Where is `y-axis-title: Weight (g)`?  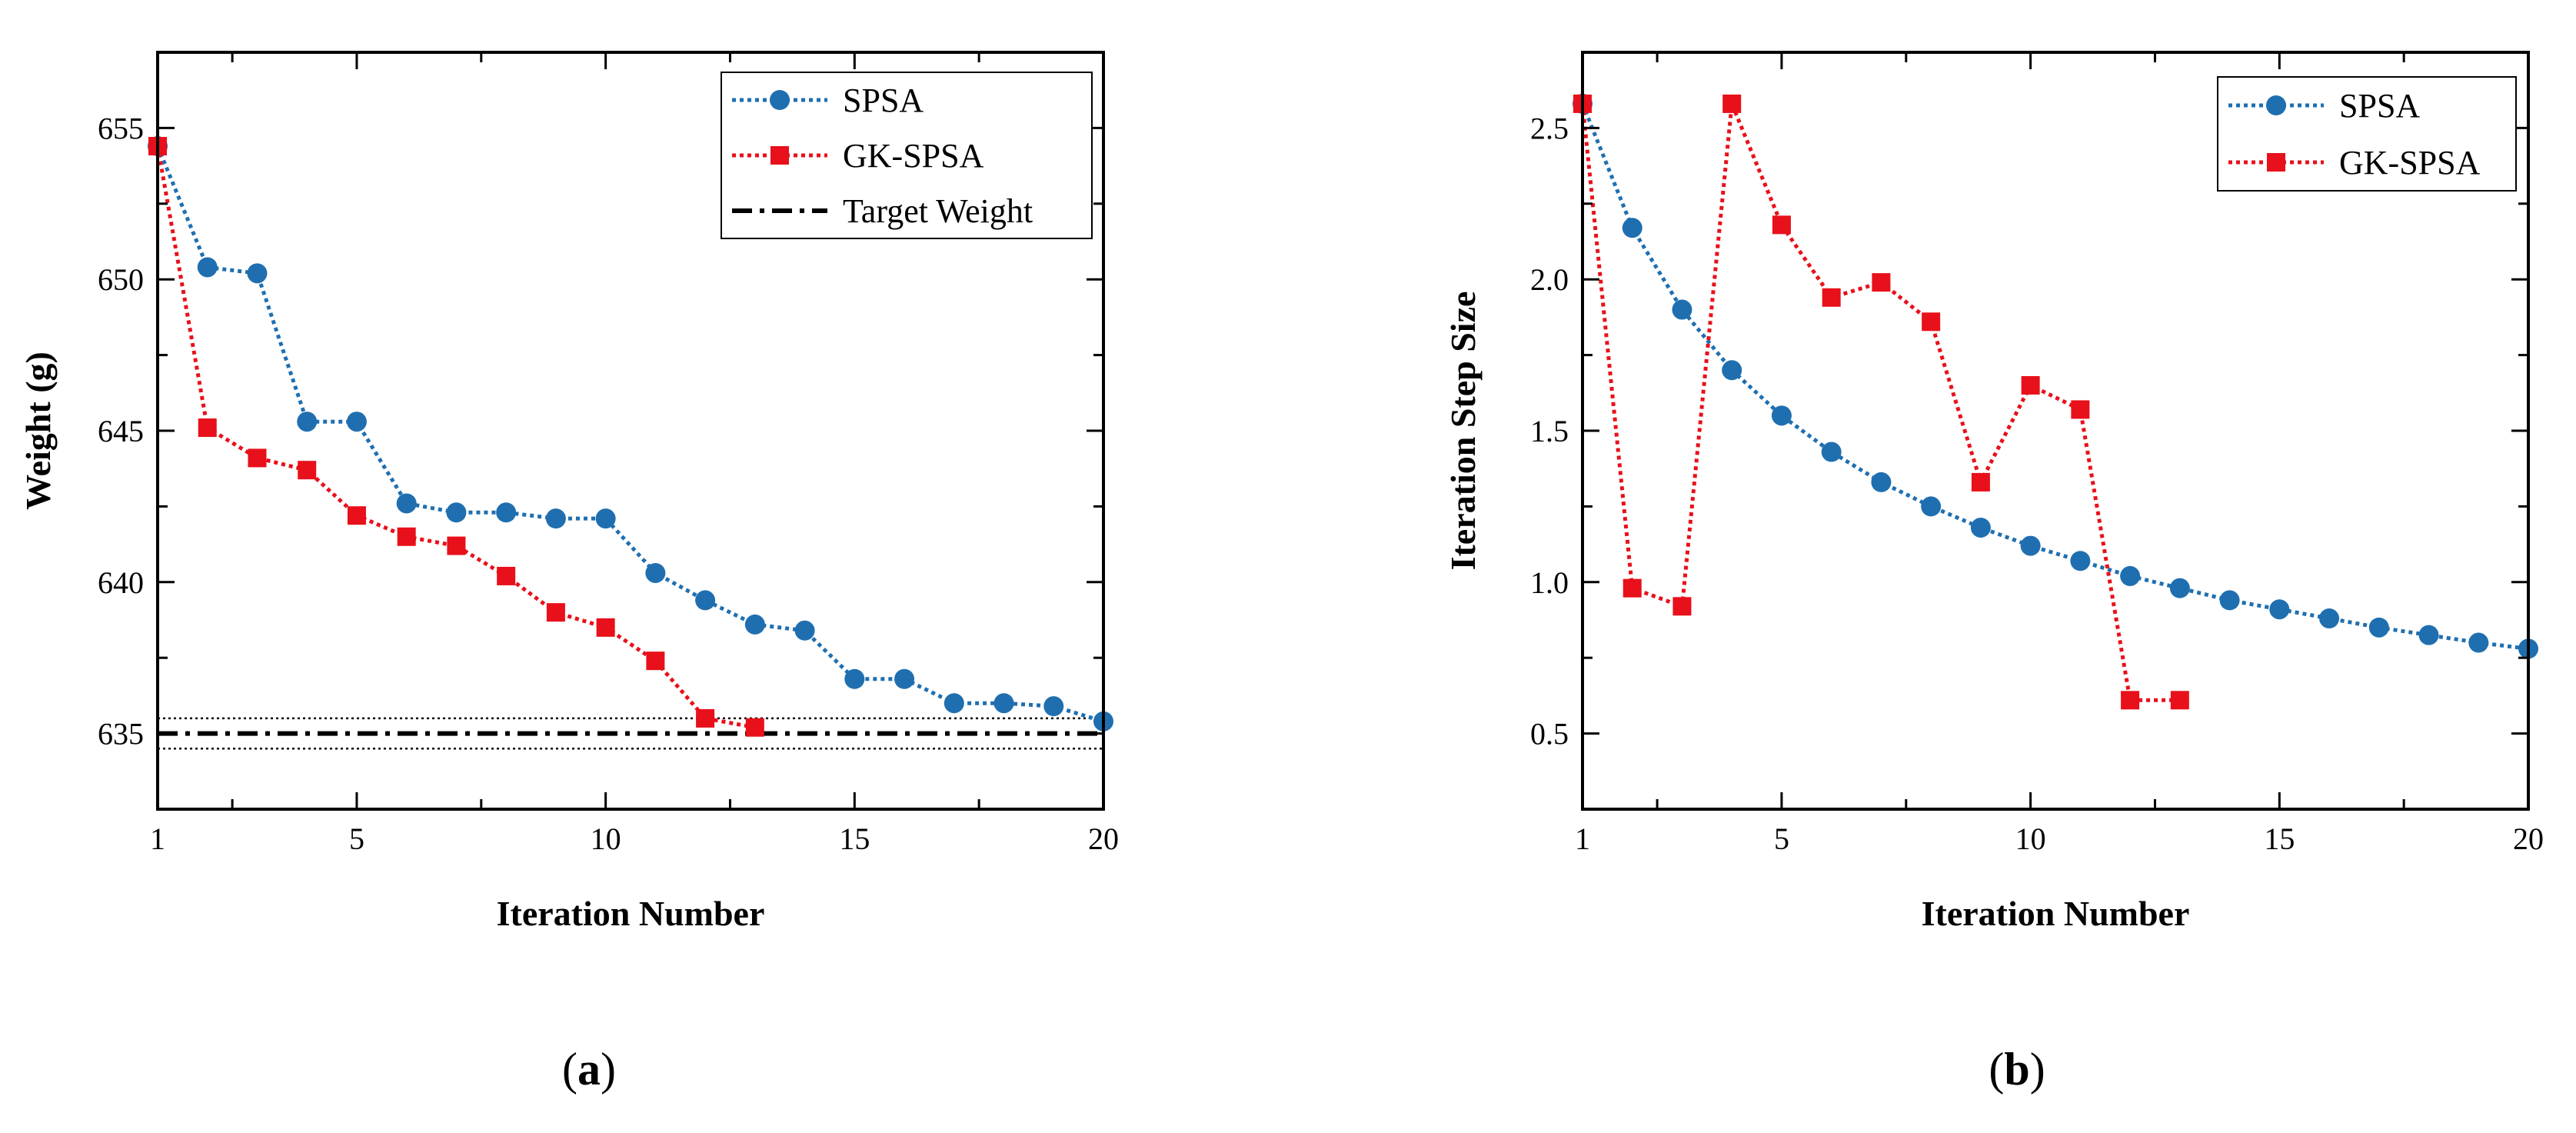
y-axis-title: Weight (g) is located at coordinates (38, 431).